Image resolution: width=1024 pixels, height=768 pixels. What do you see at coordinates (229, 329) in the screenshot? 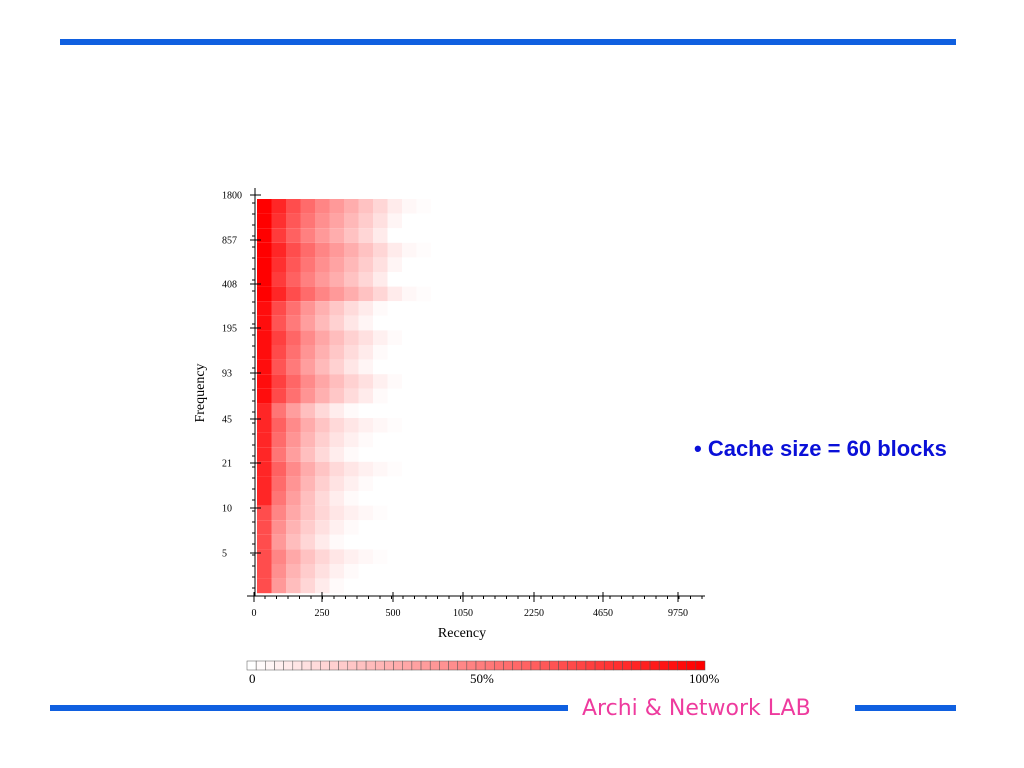
I see `y-tick-label: 195` at bounding box center [229, 329].